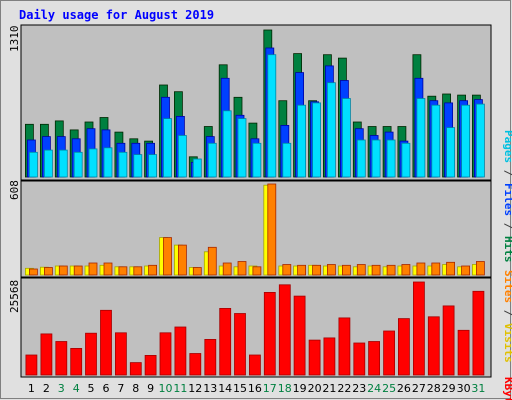 The image size is (512, 400). Describe the element at coordinates (210, 388) in the screenshot. I see `x-label-day-13: 13` at that location.